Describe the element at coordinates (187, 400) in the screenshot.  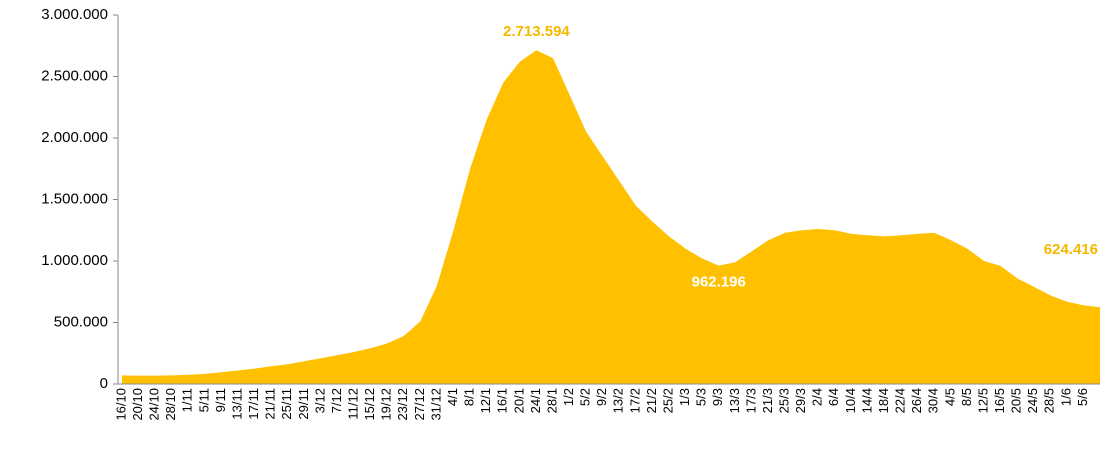
I see `x-tick-label: 1/11` at that location.